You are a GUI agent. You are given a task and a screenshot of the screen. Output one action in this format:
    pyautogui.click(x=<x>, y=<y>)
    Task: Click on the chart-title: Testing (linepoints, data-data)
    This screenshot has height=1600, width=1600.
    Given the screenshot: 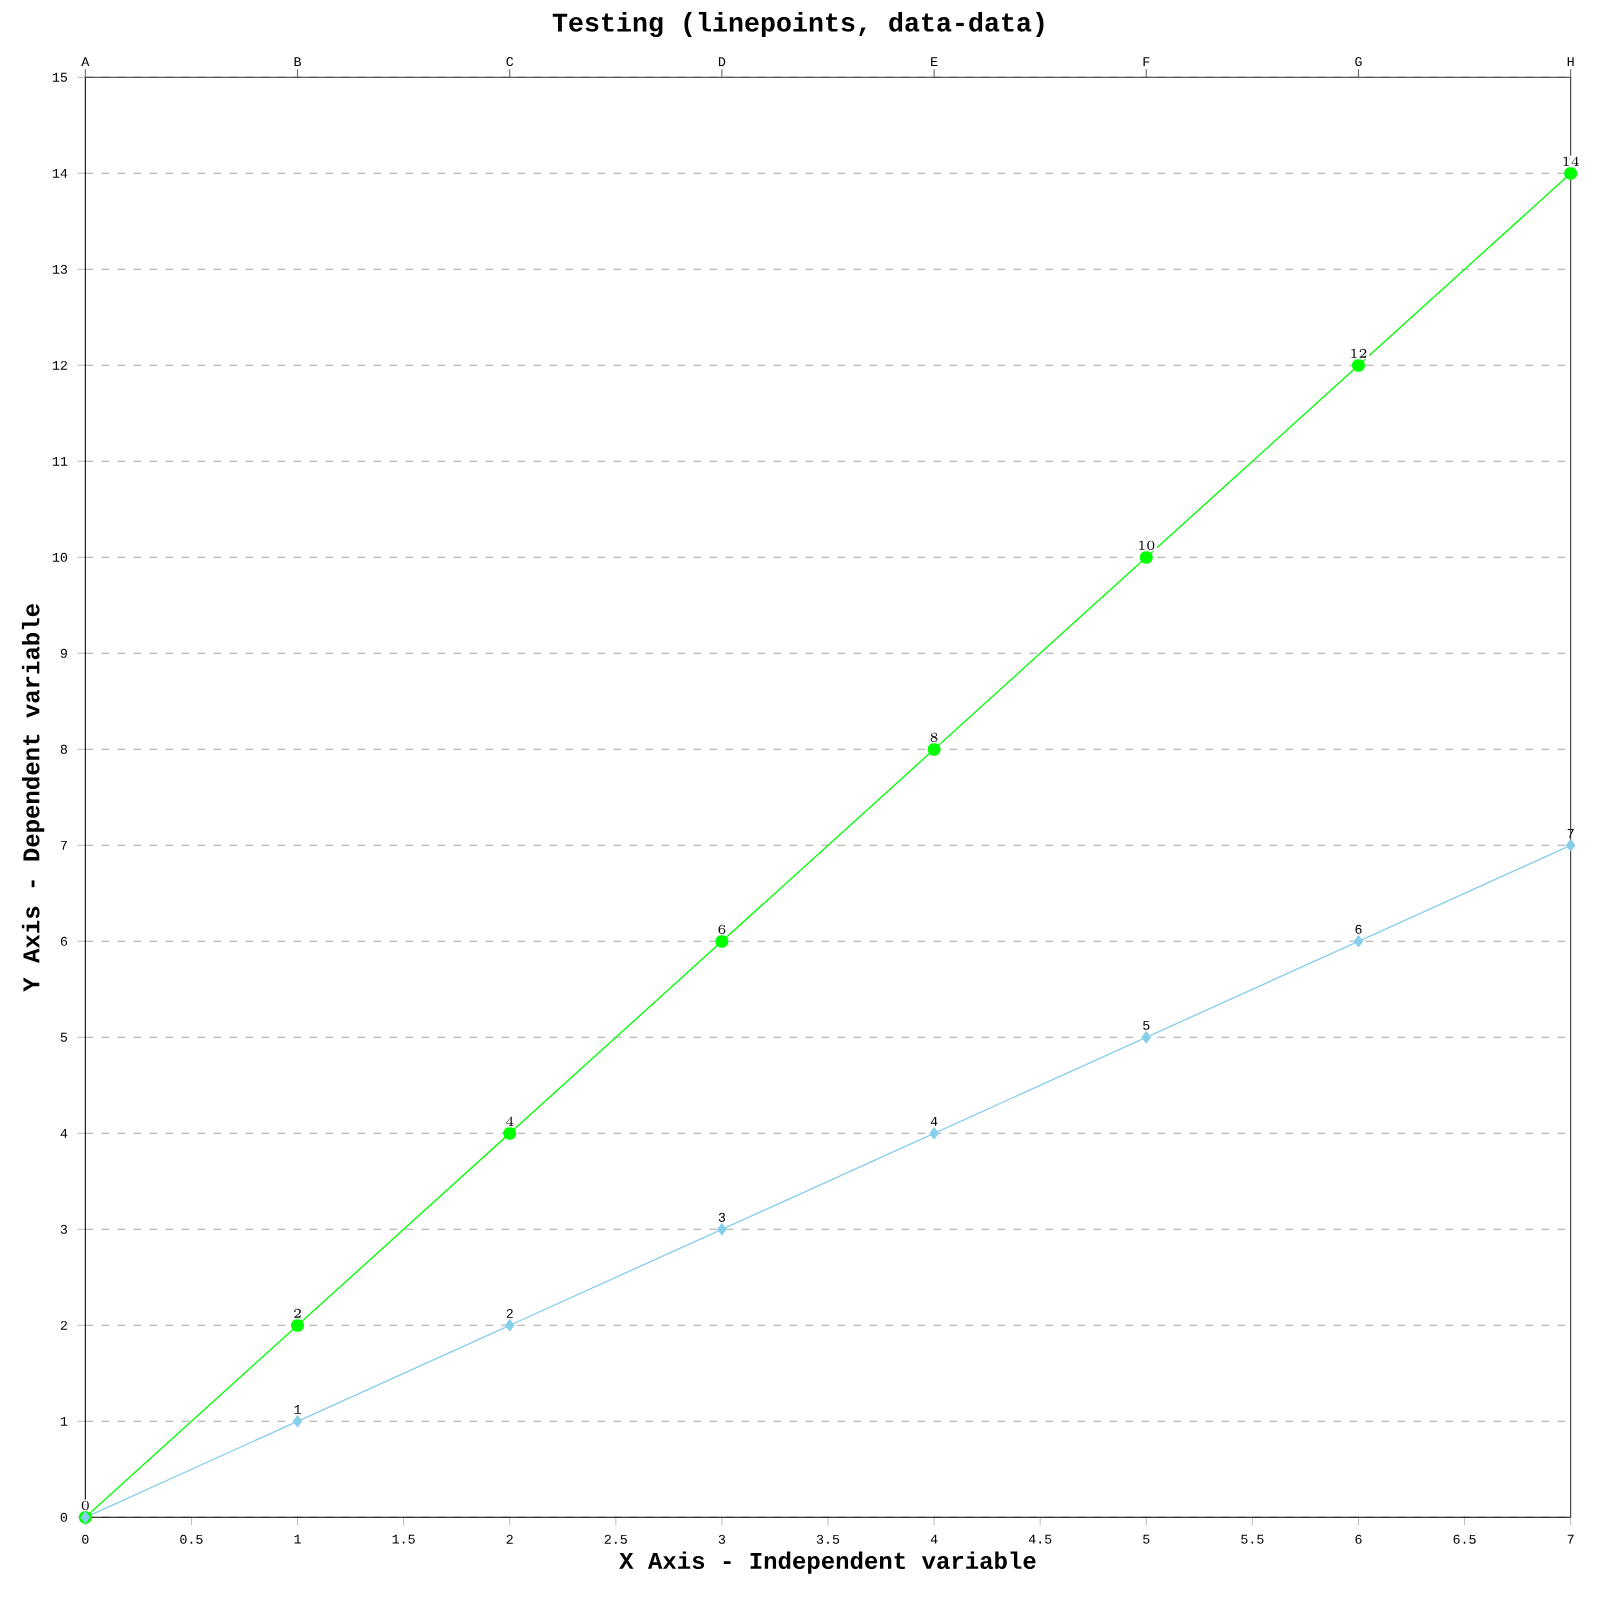 What is the action you would take?
    pyautogui.click(x=798, y=25)
    